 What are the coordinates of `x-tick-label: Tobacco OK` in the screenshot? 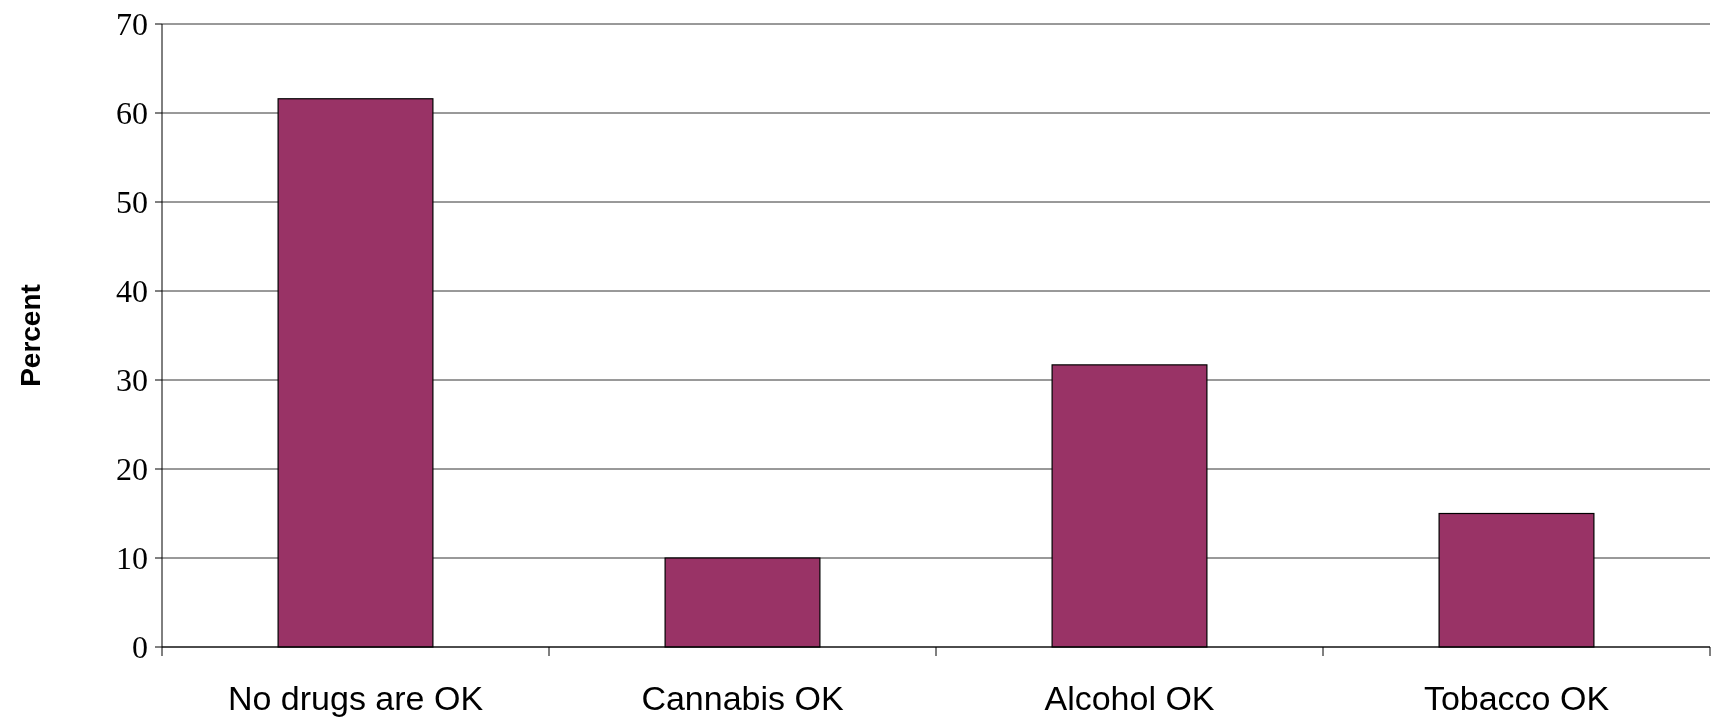 It's located at (1516, 698).